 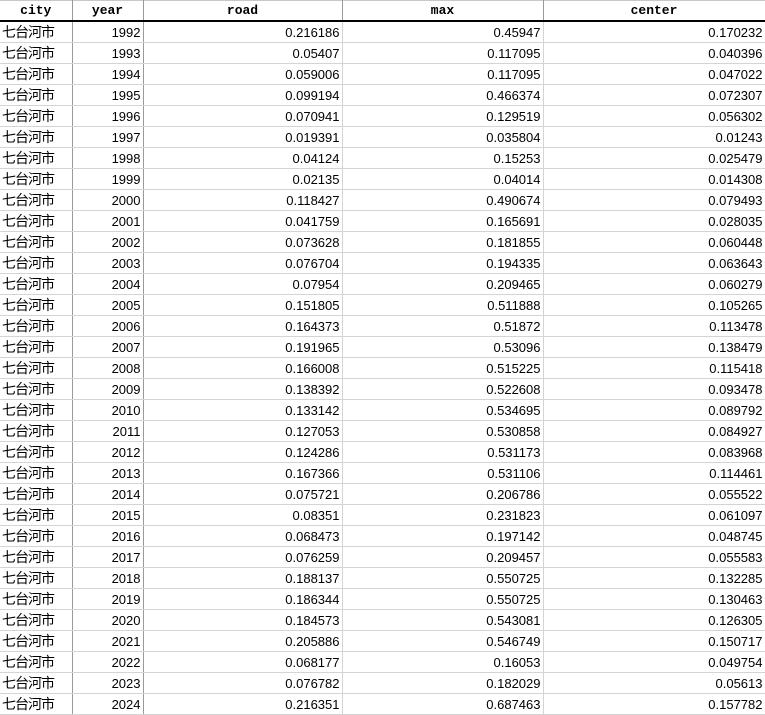 I want to click on cell-year: 1995, so click(x=108, y=95).